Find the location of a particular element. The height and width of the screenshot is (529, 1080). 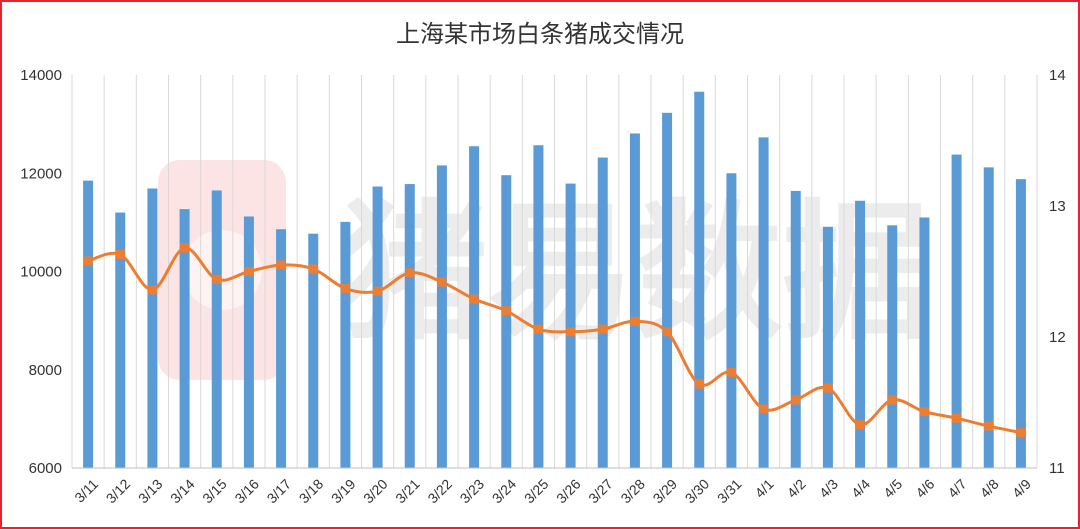

x-tick-label: 3/27 is located at coordinates (600, 491).